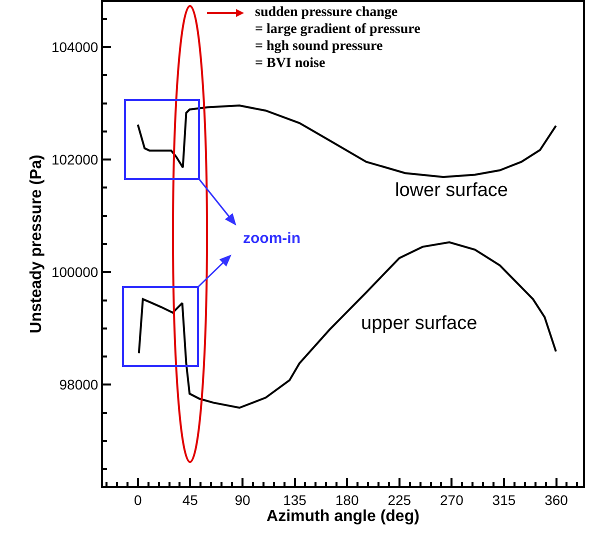 This screenshot has width=591, height=536. Describe the element at coordinates (74, 46) in the screenshot. I see `y-tick-label: 104000` at that location.